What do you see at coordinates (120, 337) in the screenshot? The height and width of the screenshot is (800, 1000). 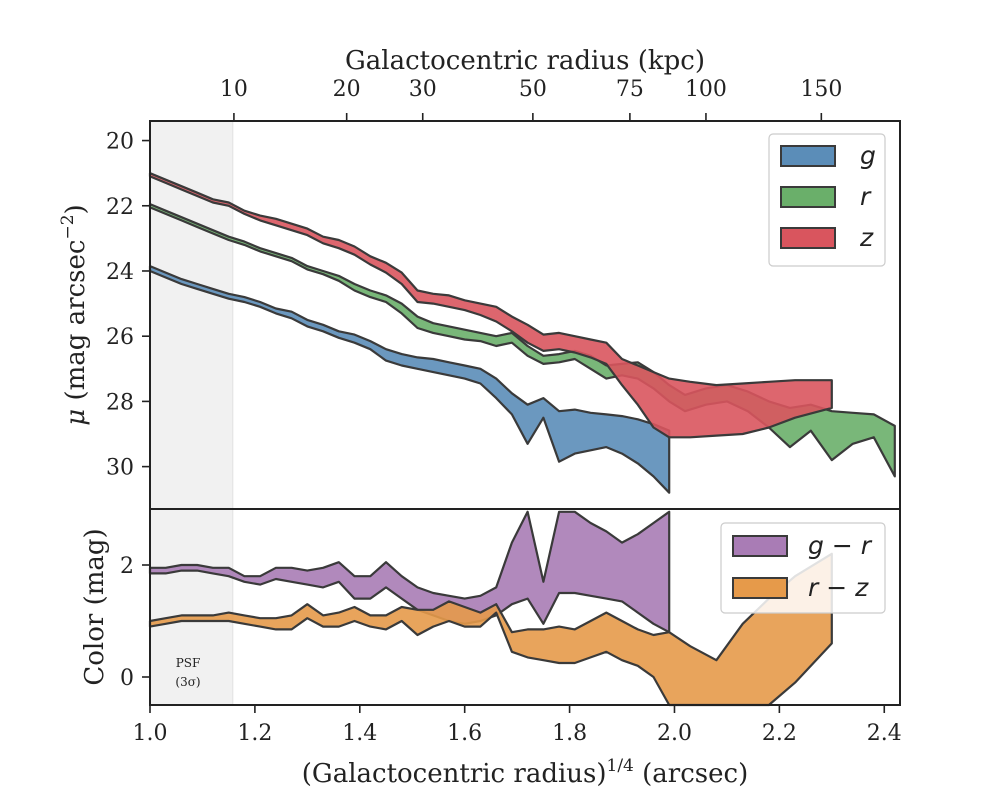 I see `y-tick-label-26: 26` at bounding box center [120, 337].